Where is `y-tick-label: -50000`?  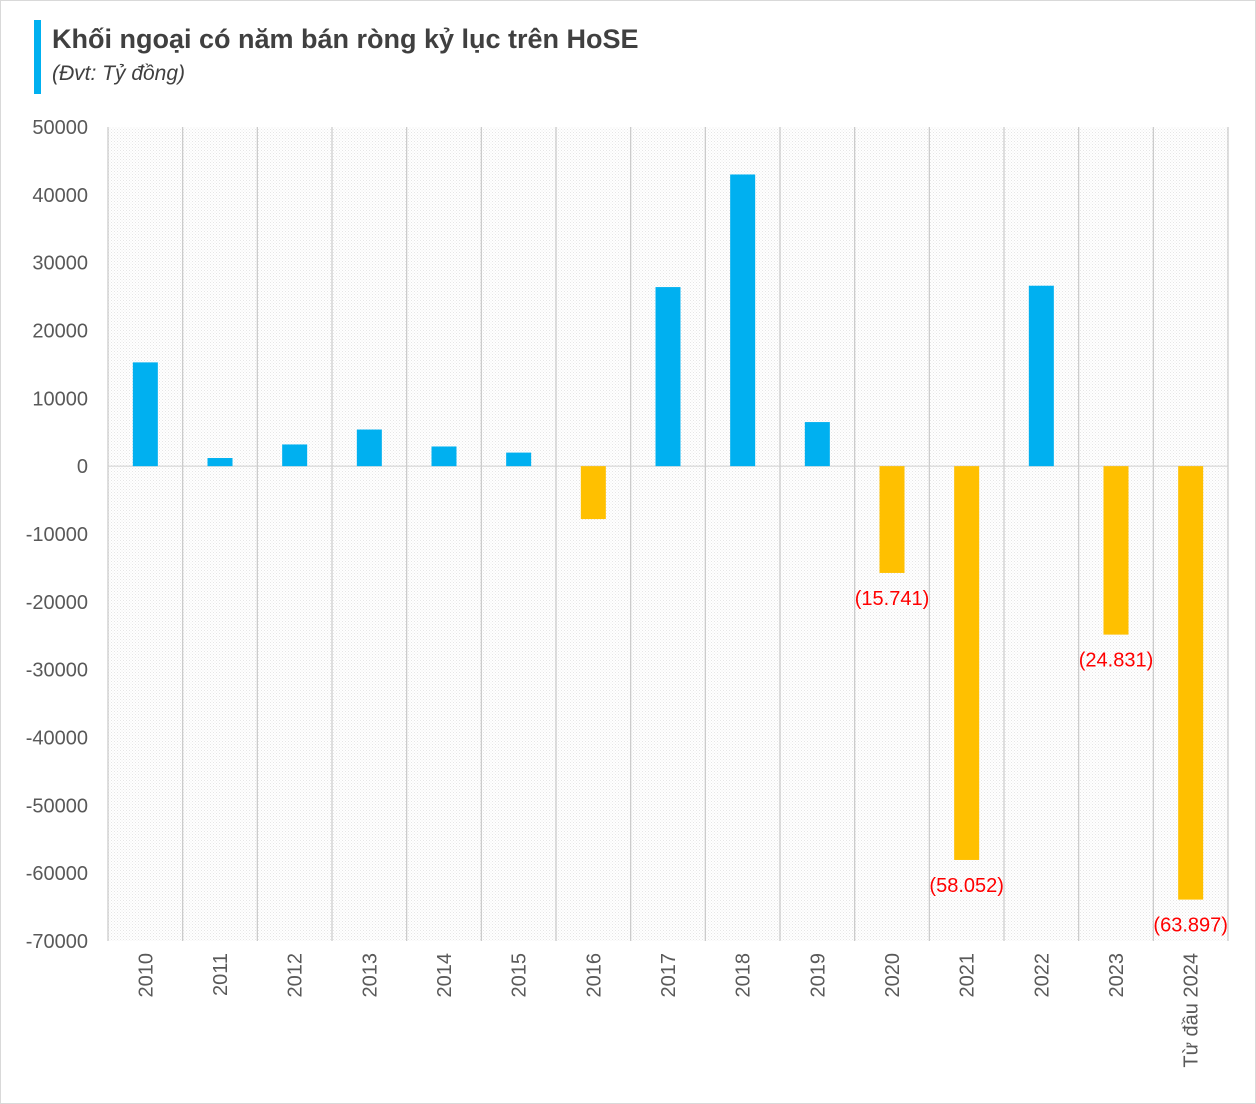 y-tick-label: -50000 is located at coordinates (57, 806).